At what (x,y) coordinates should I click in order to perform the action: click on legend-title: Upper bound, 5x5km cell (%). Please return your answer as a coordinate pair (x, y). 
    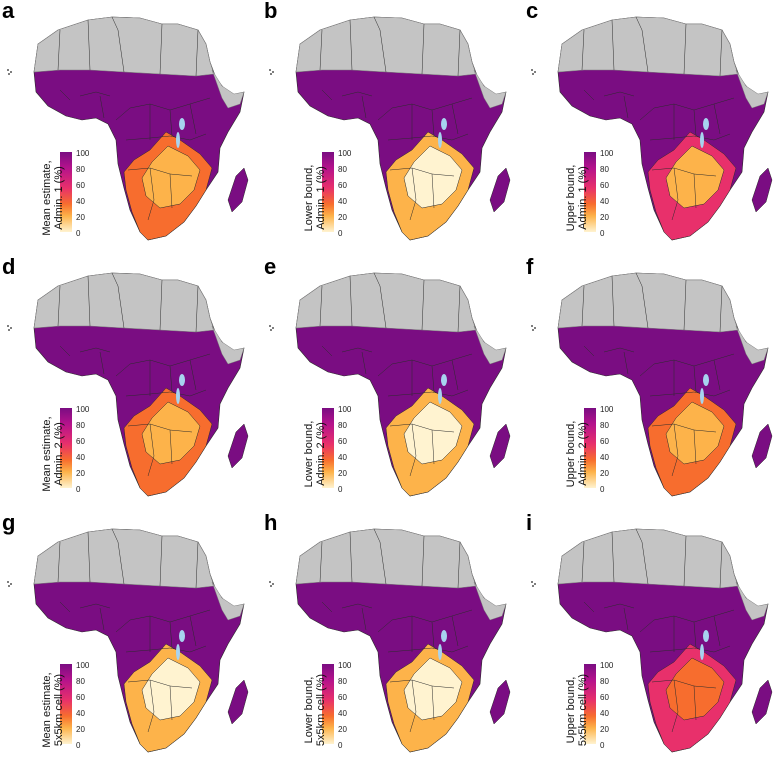
    Looking at the image, I should click on (577, 710).